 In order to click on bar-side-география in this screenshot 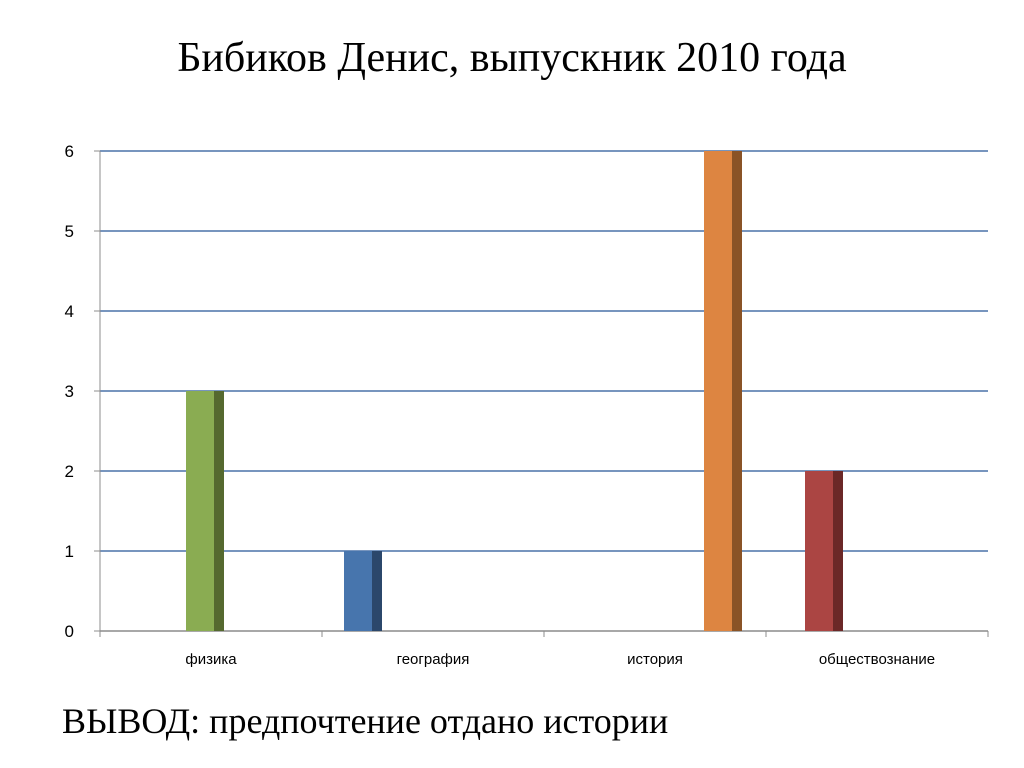, I will do `click(377, 591)`.